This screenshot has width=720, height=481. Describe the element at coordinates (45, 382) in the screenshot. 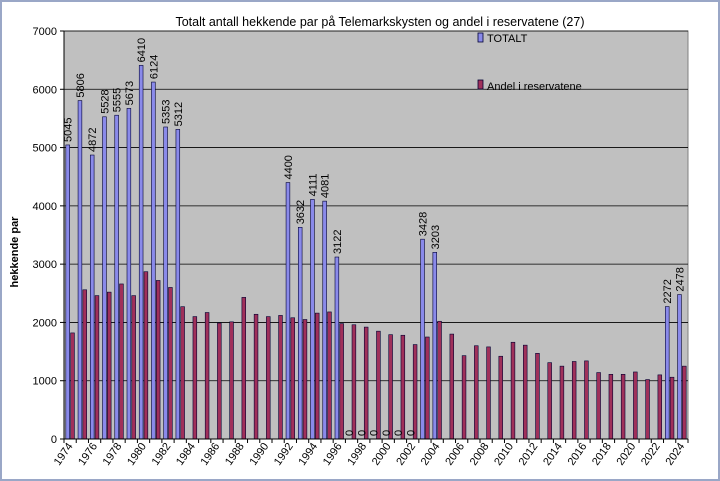

I see `y-tick-label: 1000` at that location.